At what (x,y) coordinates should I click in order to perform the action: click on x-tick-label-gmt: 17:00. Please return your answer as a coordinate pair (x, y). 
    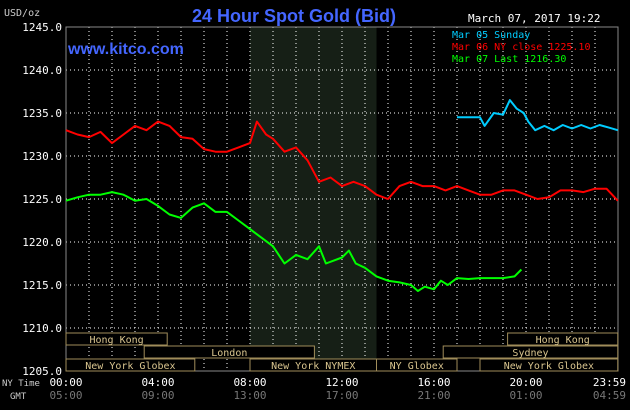
    Looking at the image, I should click on (341, 395).